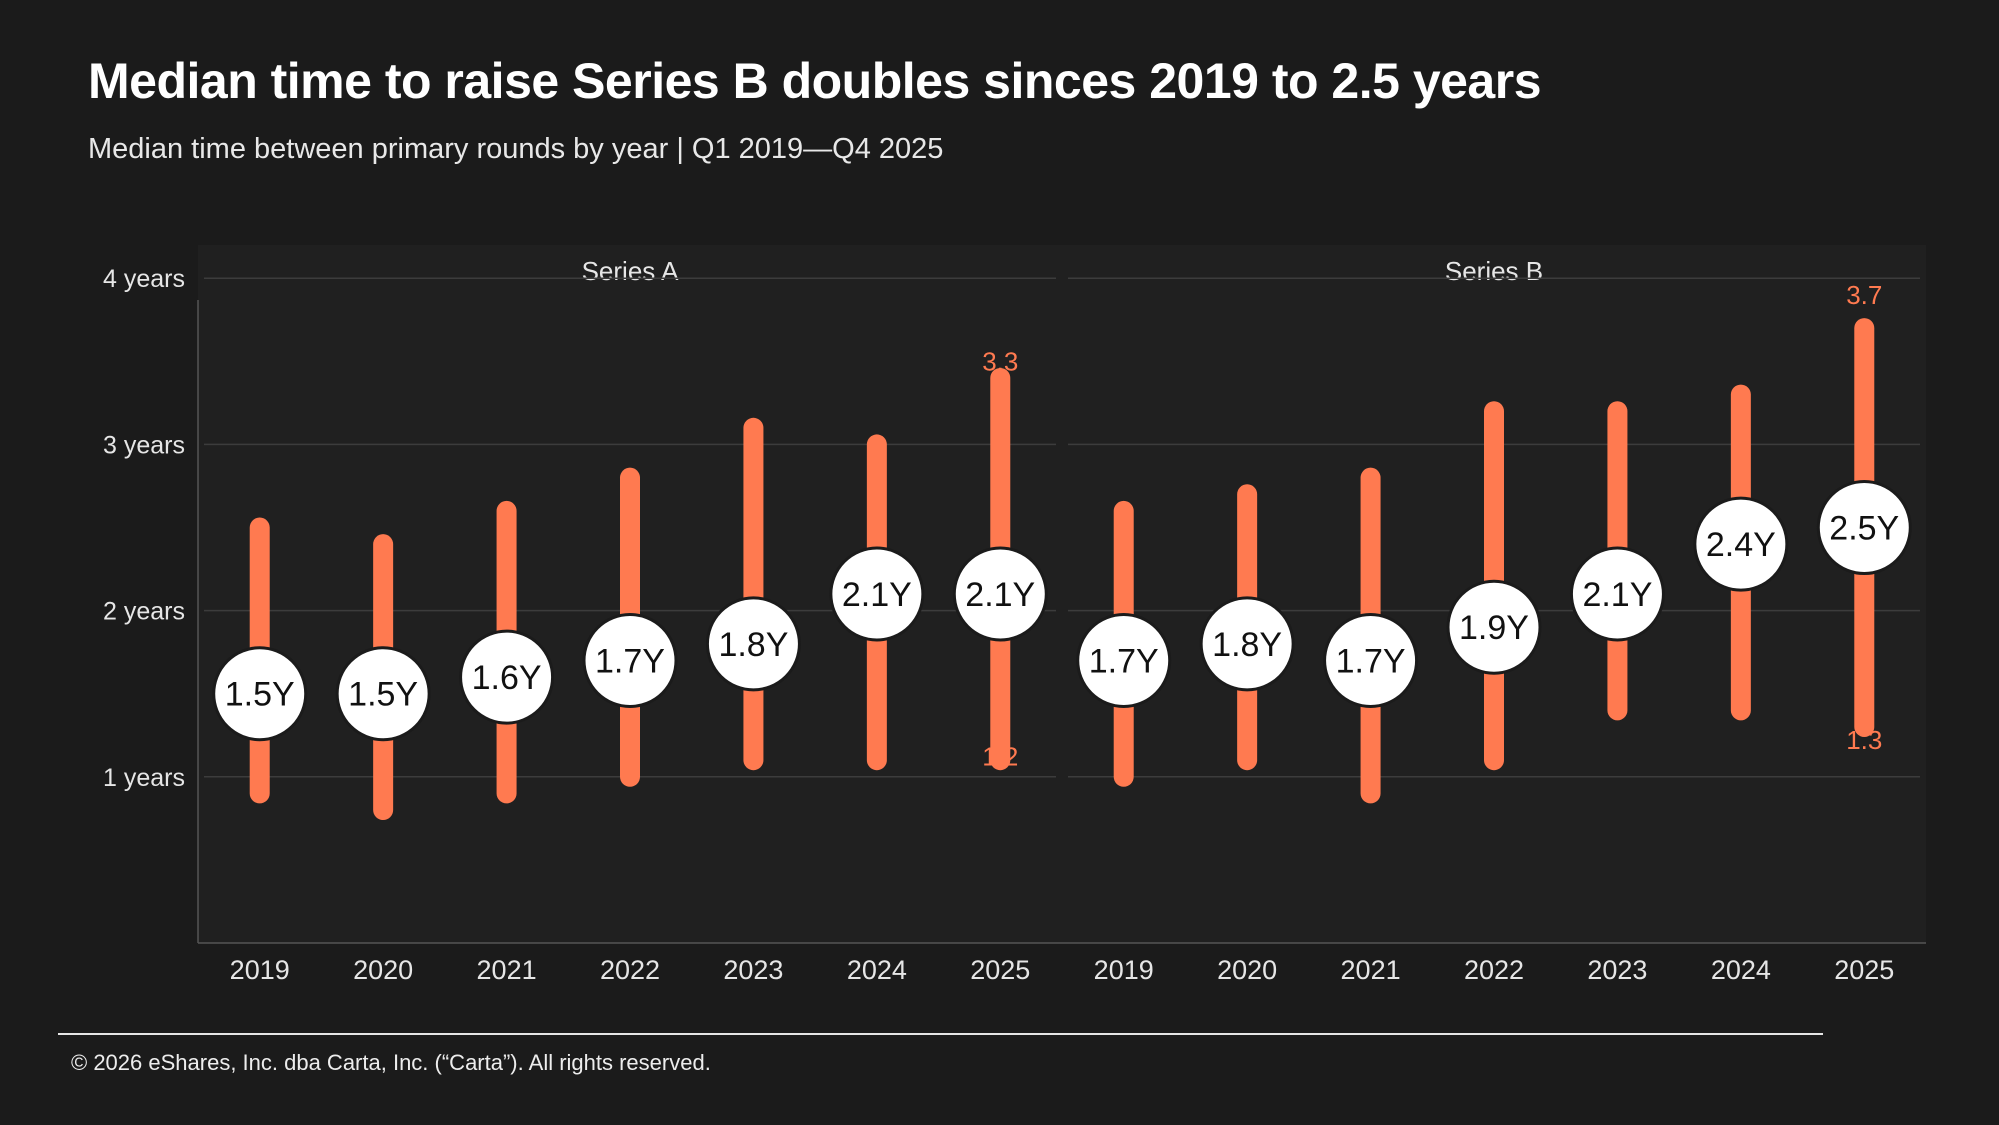 Image resolution: width=1999 pixels, height=1125 pixels. I want to click on panel-2-median-label-2020: 1.8Y, so click(1247, 645).